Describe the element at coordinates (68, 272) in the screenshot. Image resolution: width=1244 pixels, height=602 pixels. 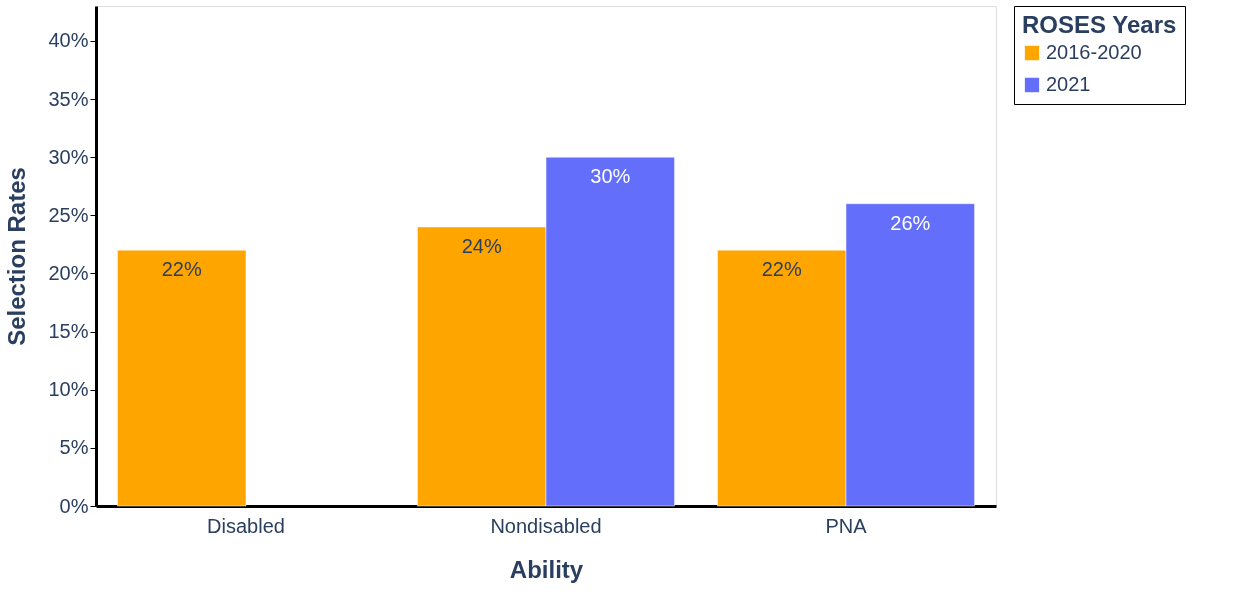
I see `y-tick-label: 20%` at that location.